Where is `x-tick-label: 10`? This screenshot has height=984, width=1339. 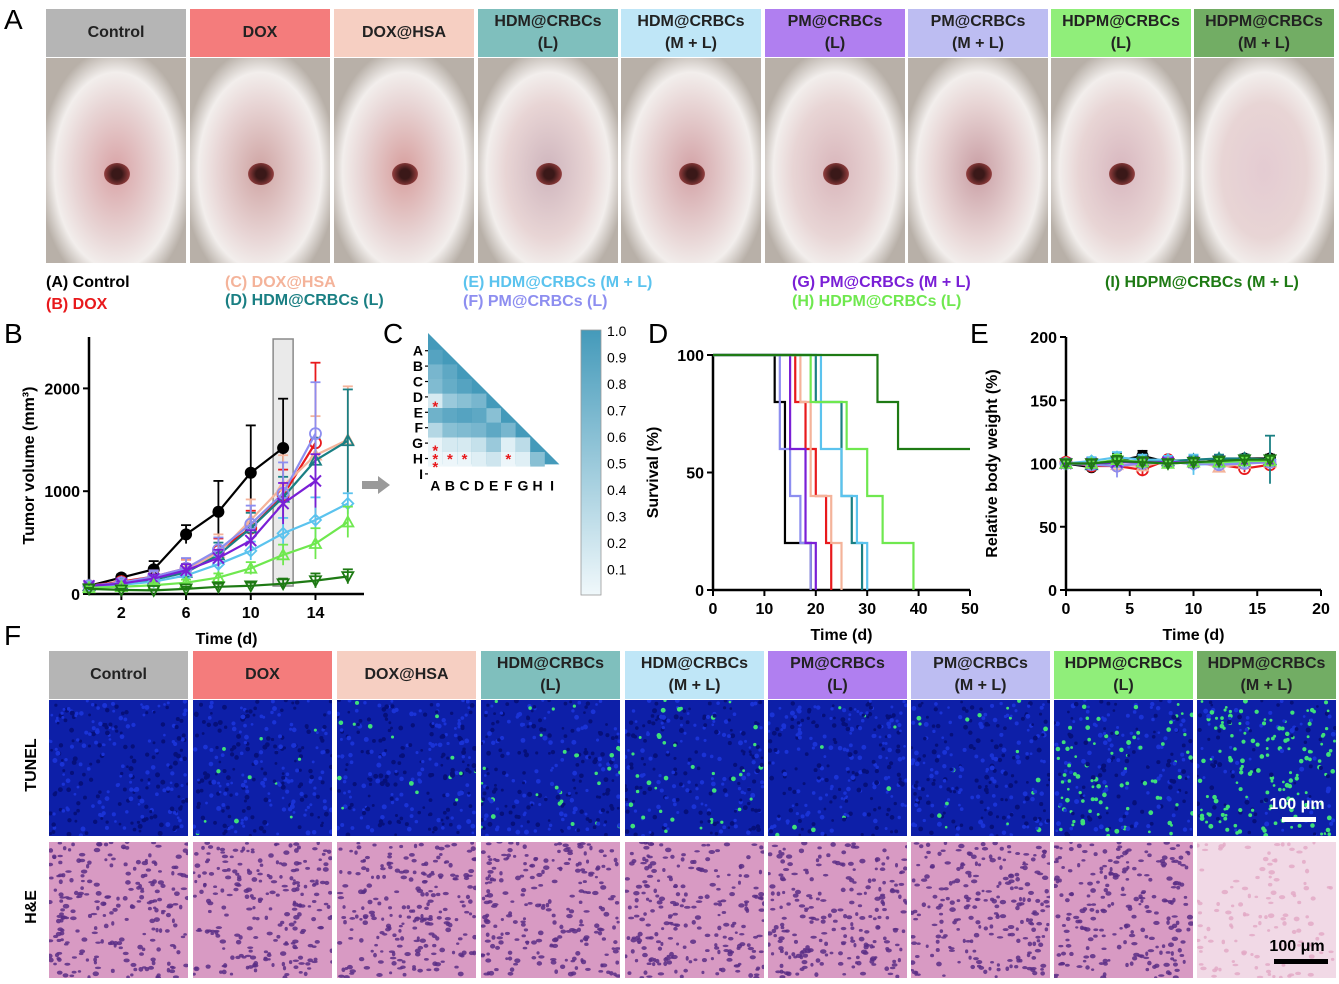
x-tick-label: 10 is located at coordinates (1194, 609).